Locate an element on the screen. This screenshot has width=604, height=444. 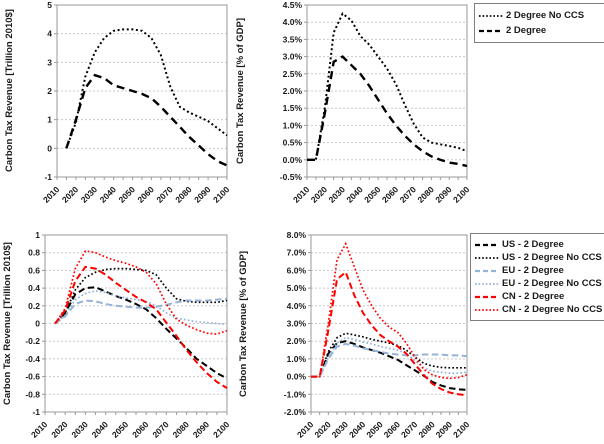
legend-label: US - 2 Degree is located at coordinates (533, 244).